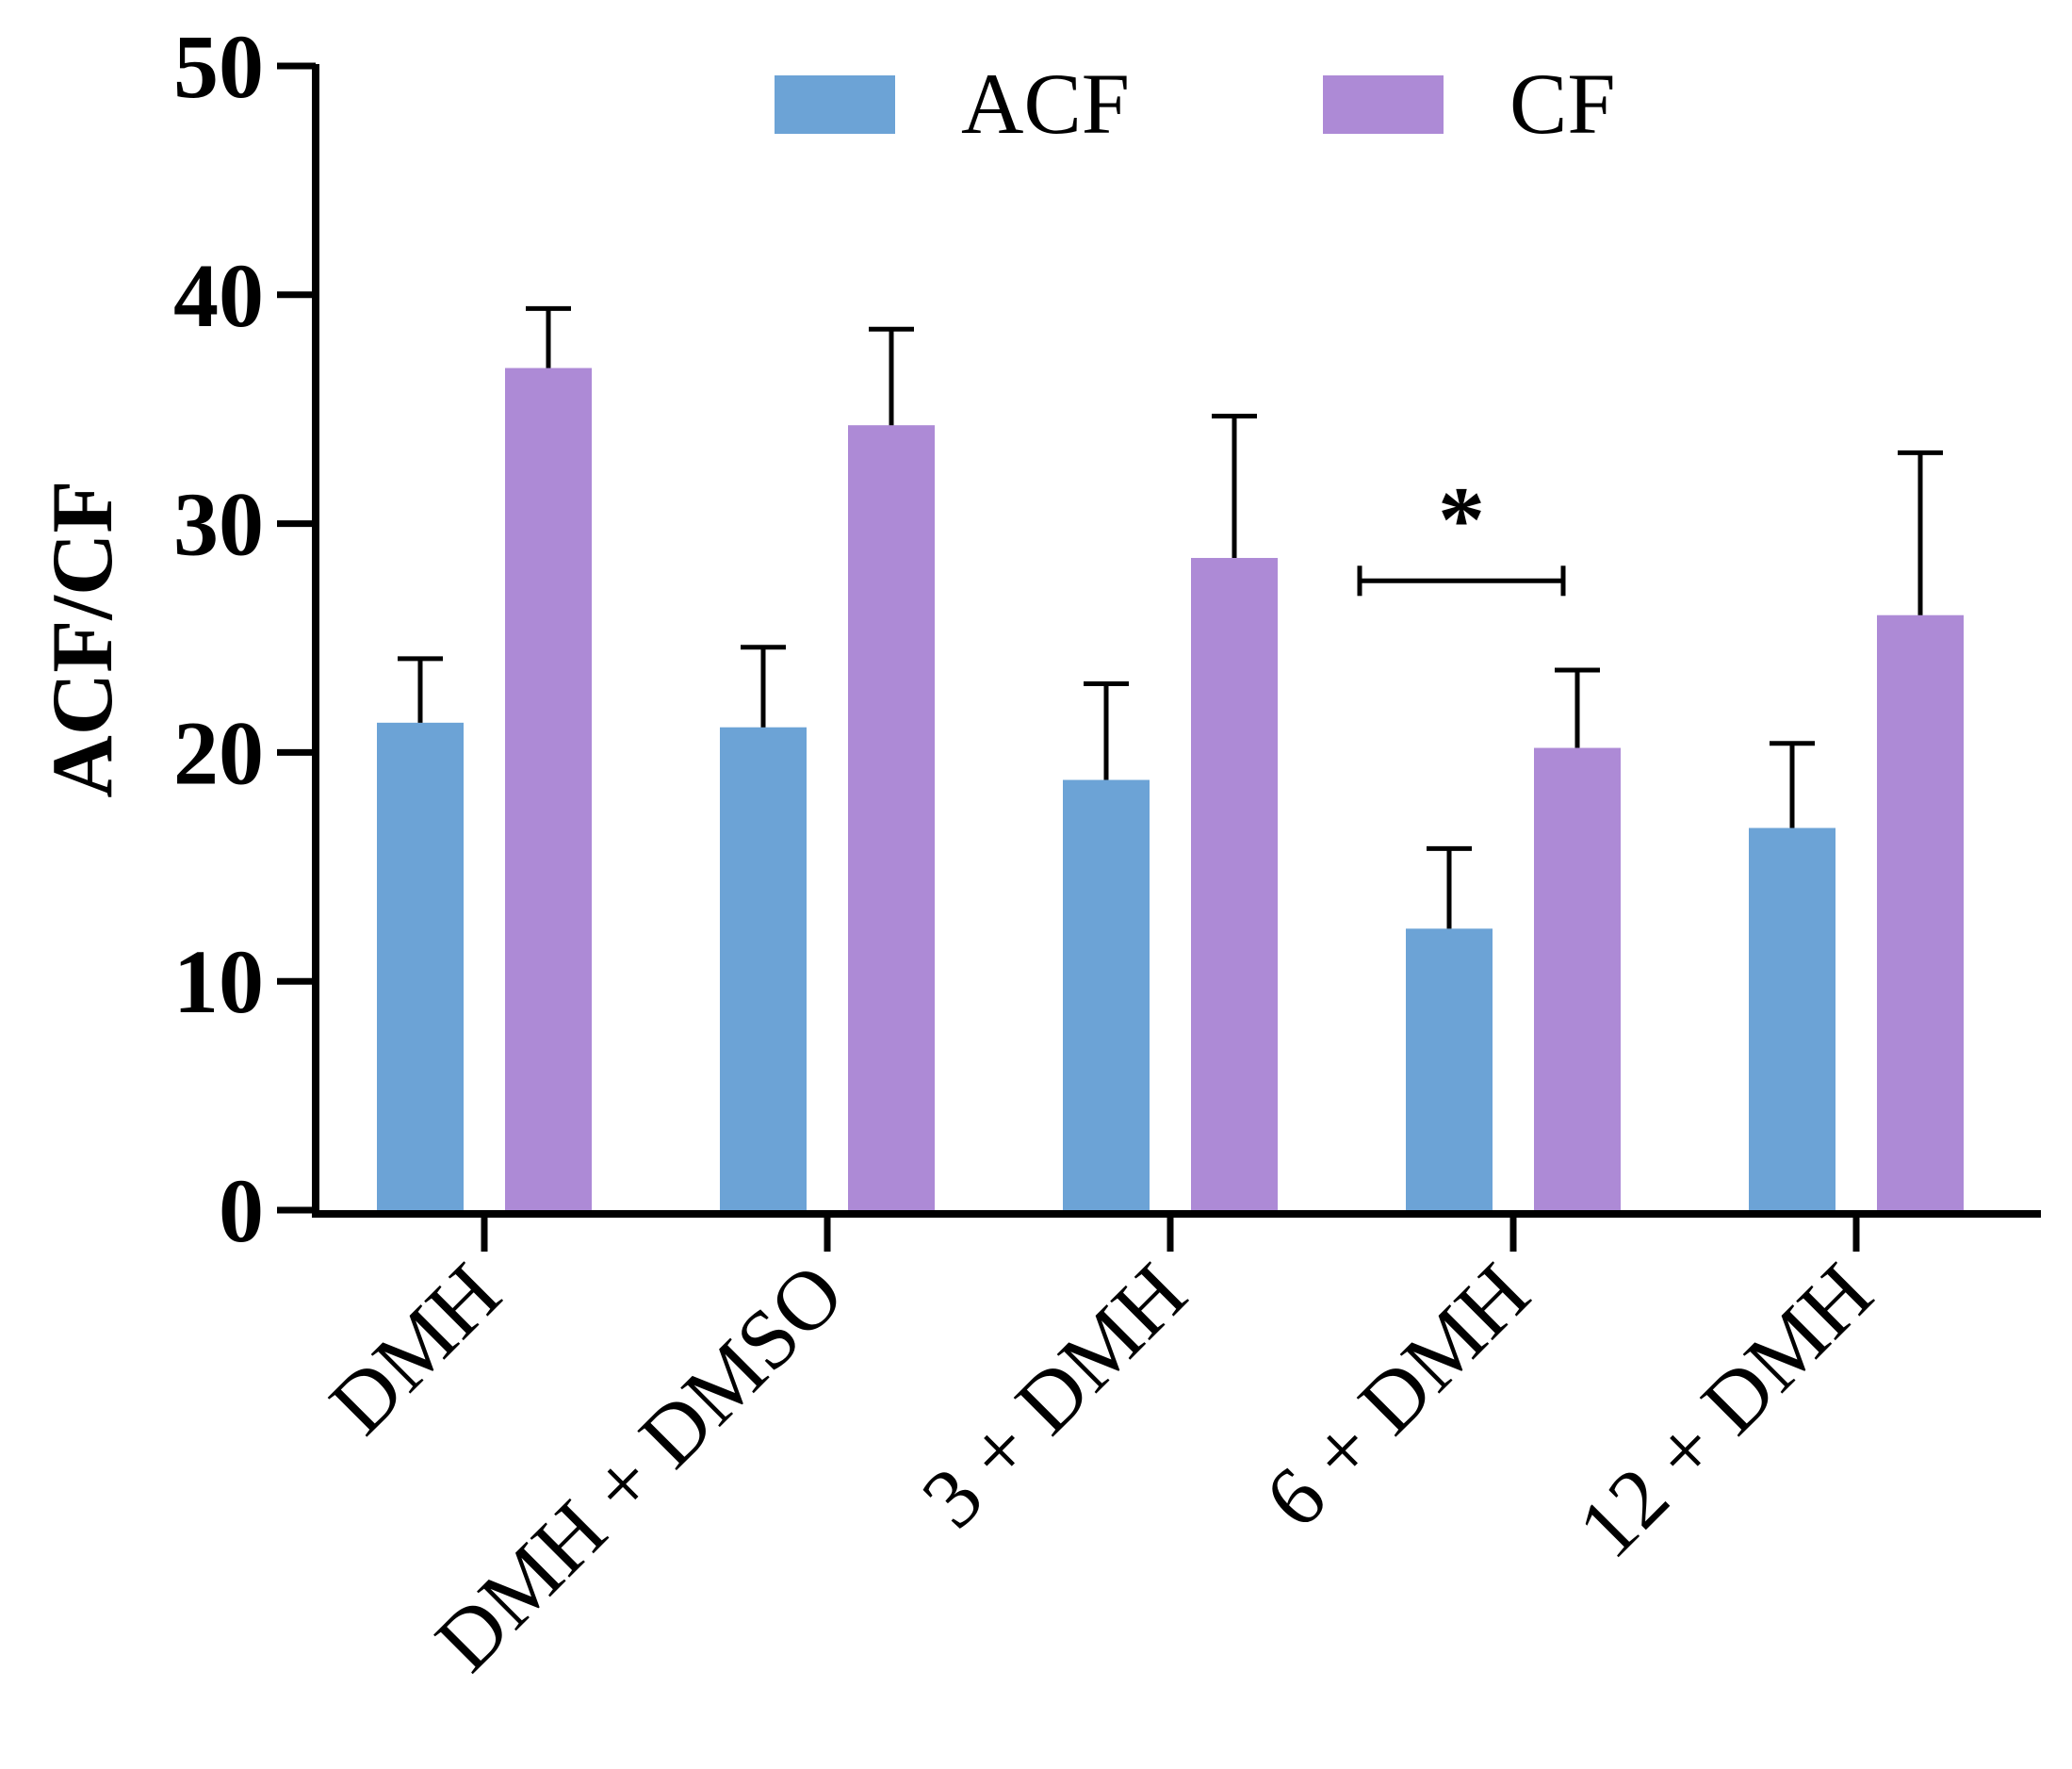 The width and height of the screenshot is (2072, 1769). What do you see at coordinates (1397, 1396) in the screenshot?
I see `x-tick-label-6-dmh: 6 + DMH` at bounding box center [1397, 1396].